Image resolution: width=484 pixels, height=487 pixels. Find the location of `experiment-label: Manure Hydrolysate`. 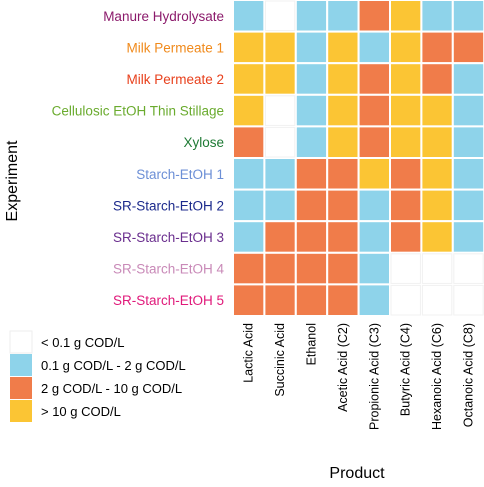

experiment-label: Manure Hydrolysate is located at coordinates (163, 16).